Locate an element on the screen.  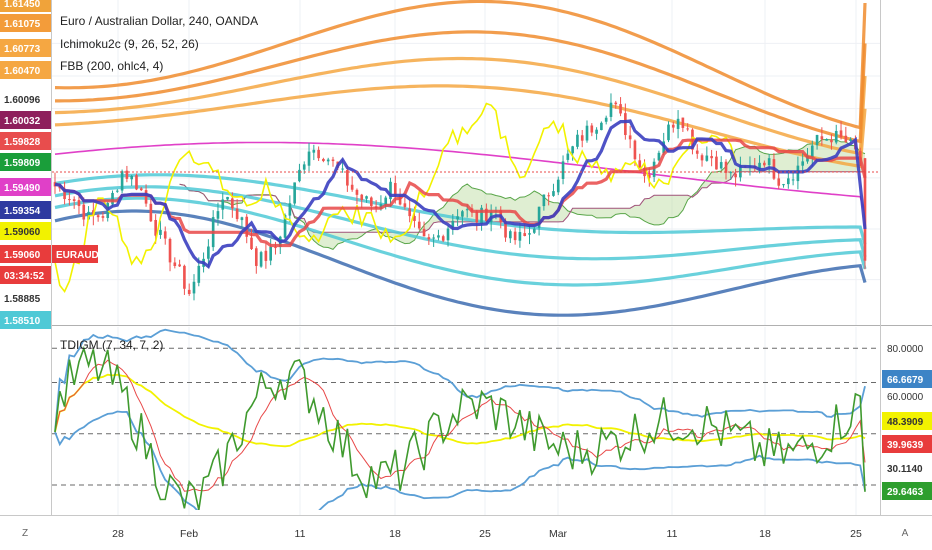
svg-text: 30.1140 is located at coordinates (905, 469).